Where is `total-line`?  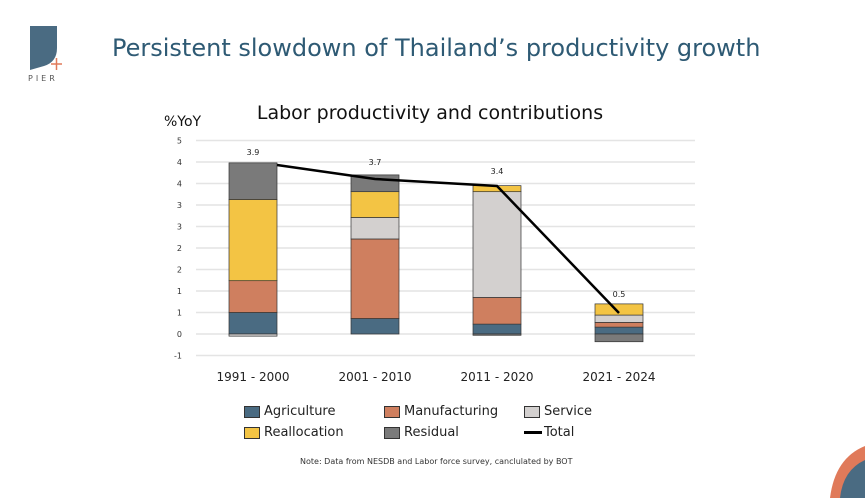 total-line is located at coordinates (448, 238).